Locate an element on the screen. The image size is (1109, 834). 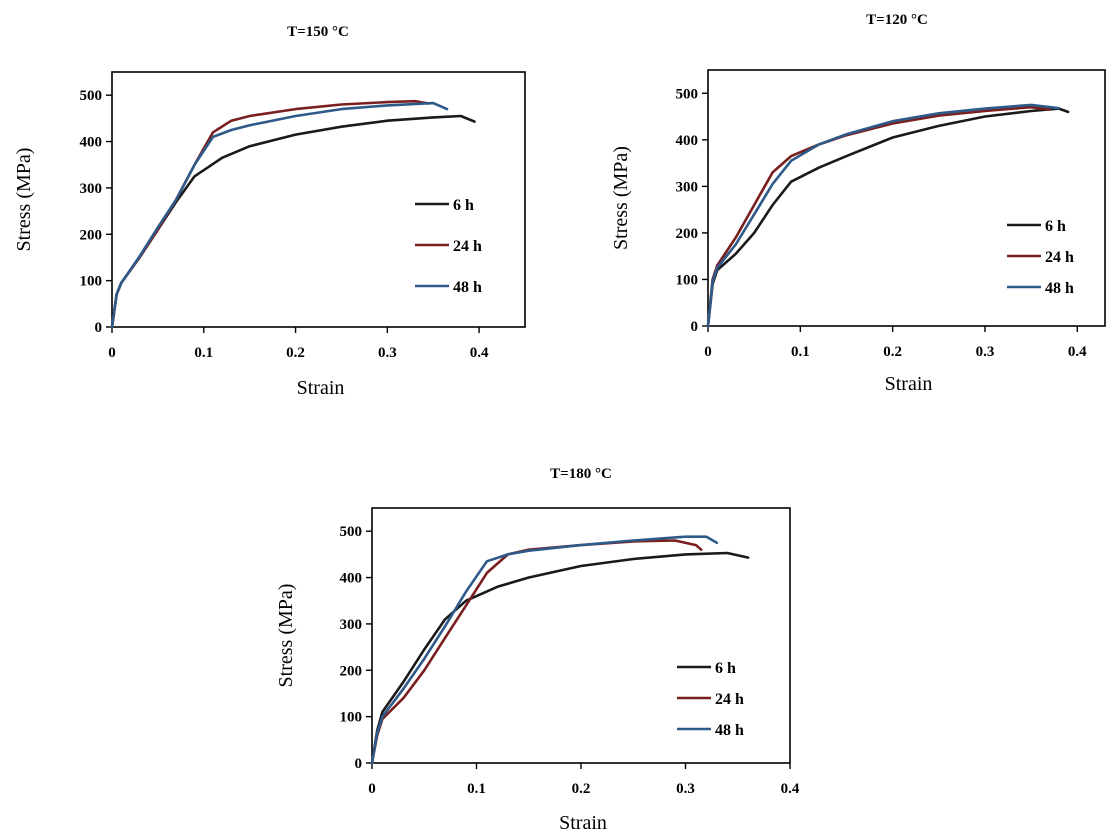
chart-title: T=180 °C is located at coordinates (581, 474).